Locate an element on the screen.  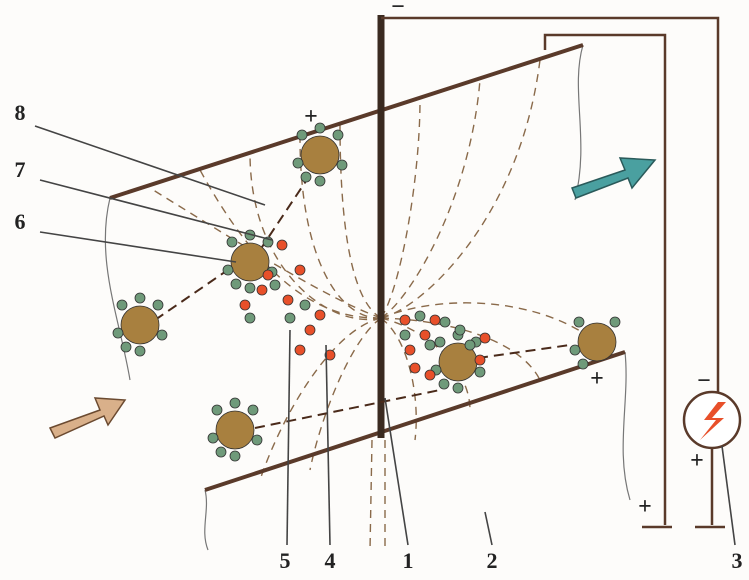
label: 4 is located at coordinates (330, 560).